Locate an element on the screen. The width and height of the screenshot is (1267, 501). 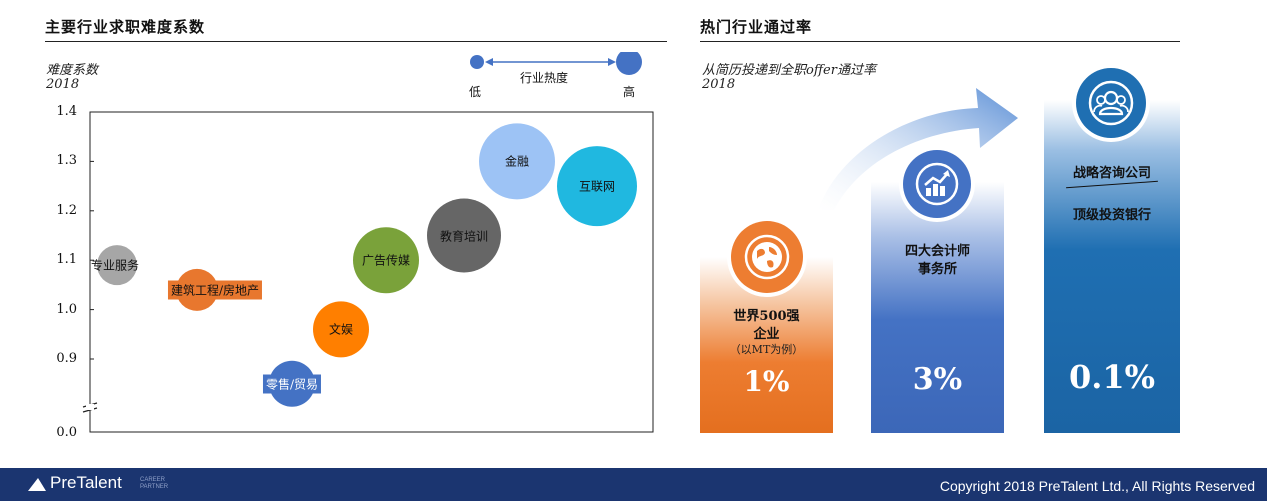
bar-value: 1% is located at coordinates (766, 381).